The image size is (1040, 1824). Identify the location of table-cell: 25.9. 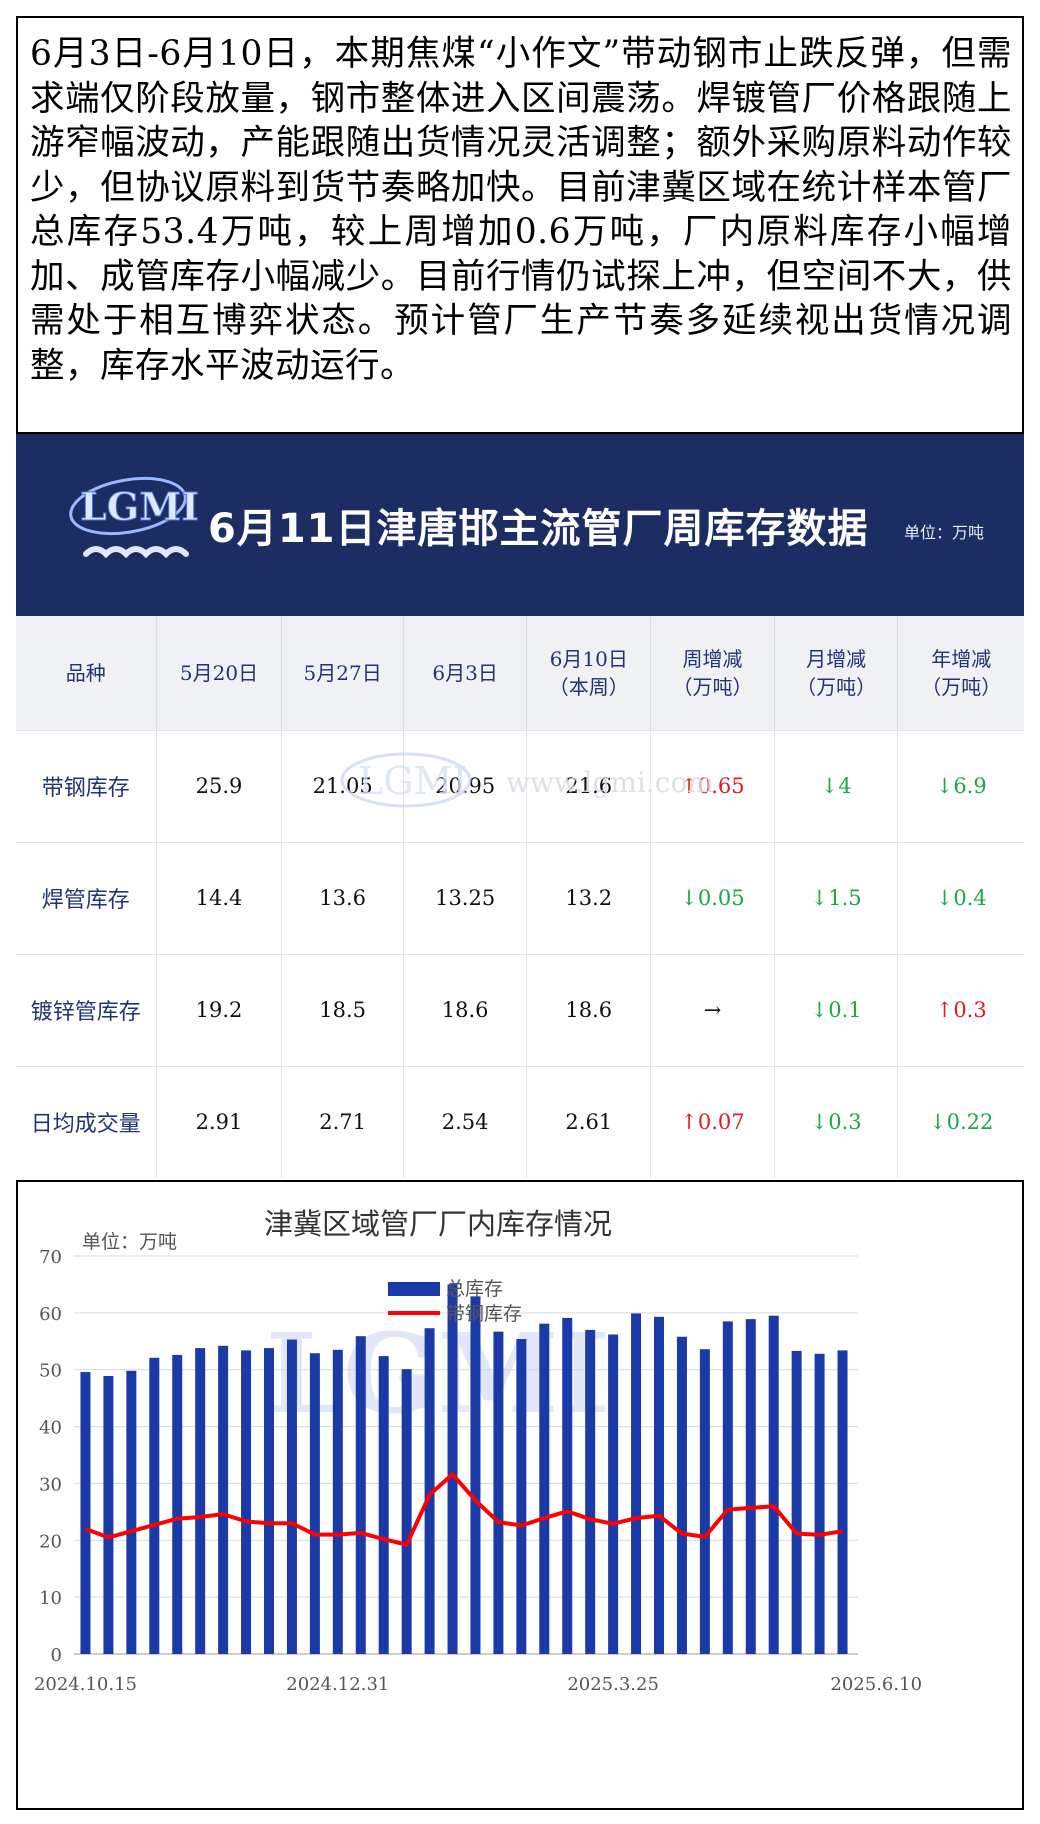
(219, 785).